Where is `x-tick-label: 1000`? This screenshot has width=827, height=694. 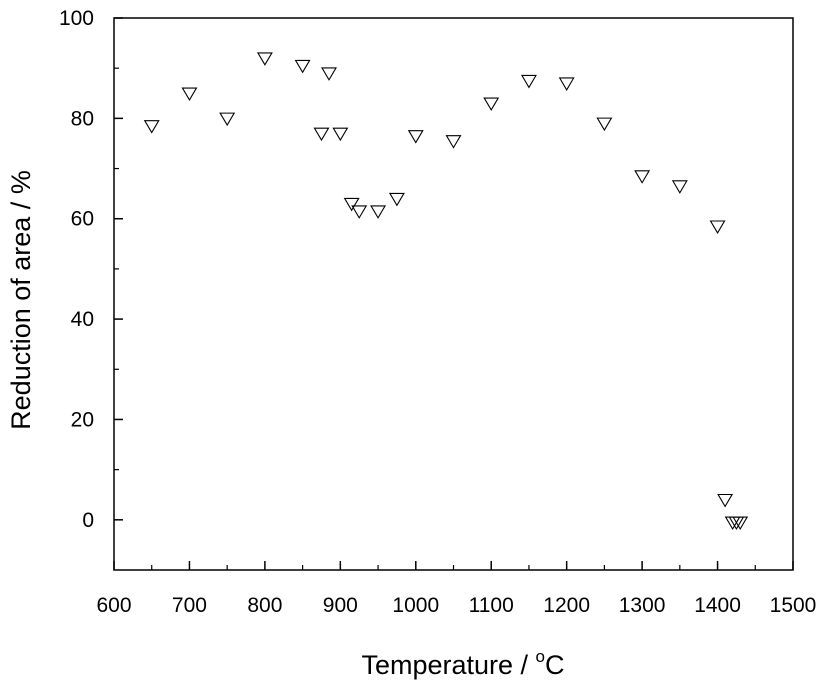 x-tick-label: 1000 is located at coordinates (415, 605).